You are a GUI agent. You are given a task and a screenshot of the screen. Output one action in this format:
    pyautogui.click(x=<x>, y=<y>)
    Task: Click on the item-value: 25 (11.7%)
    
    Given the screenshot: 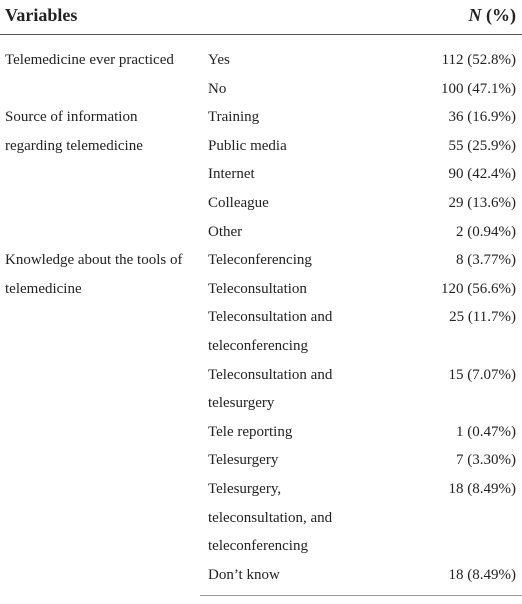 What is the action you would take?
    pyautogui.click(x=482, y=317)
    